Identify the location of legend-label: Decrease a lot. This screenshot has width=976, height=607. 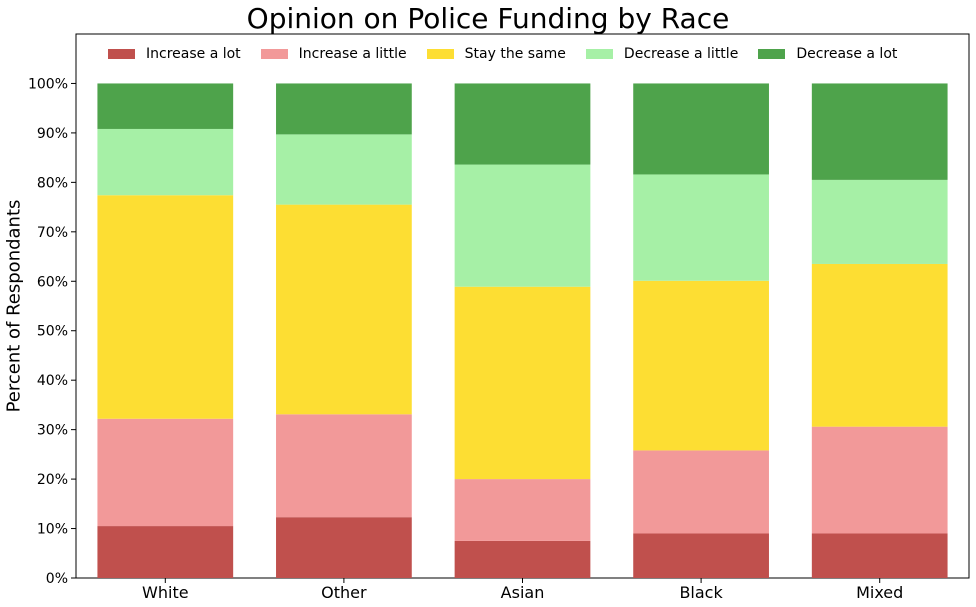
(847, 54).